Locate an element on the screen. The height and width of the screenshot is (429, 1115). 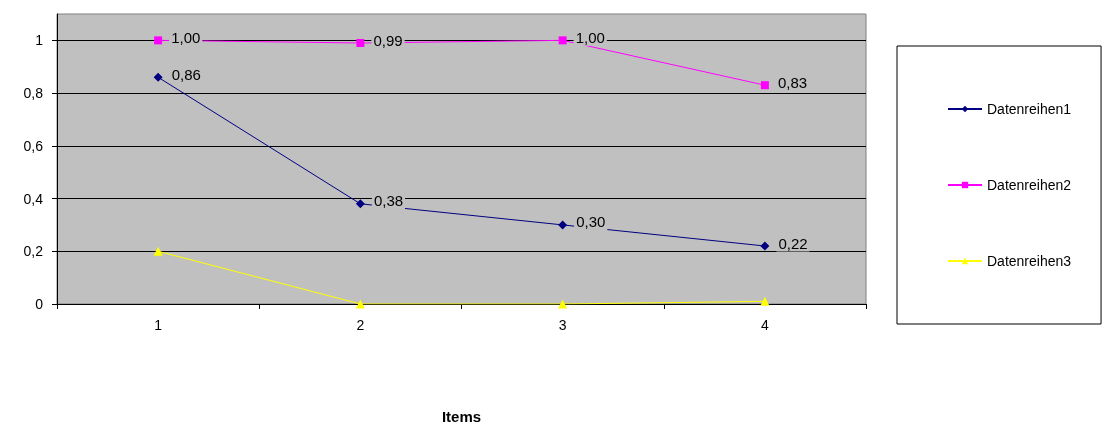
y-tick-label: 0,2 is located at coordinates (33, 251).